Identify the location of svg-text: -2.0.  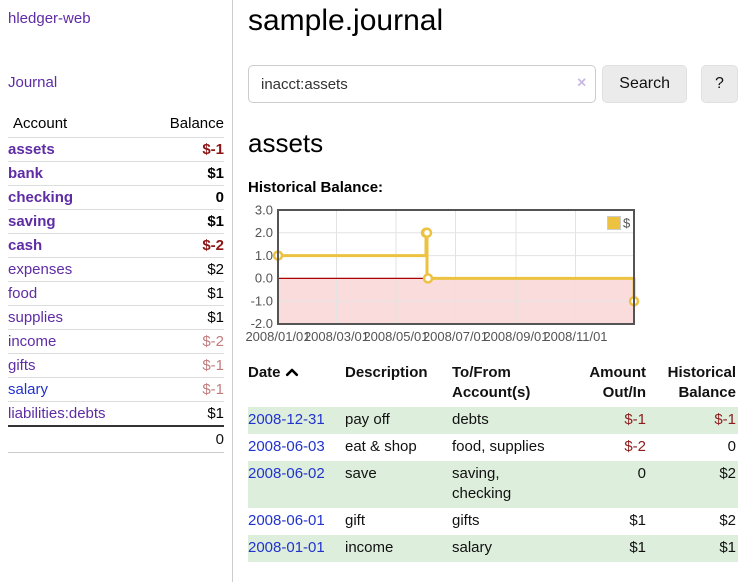
(262, 323).